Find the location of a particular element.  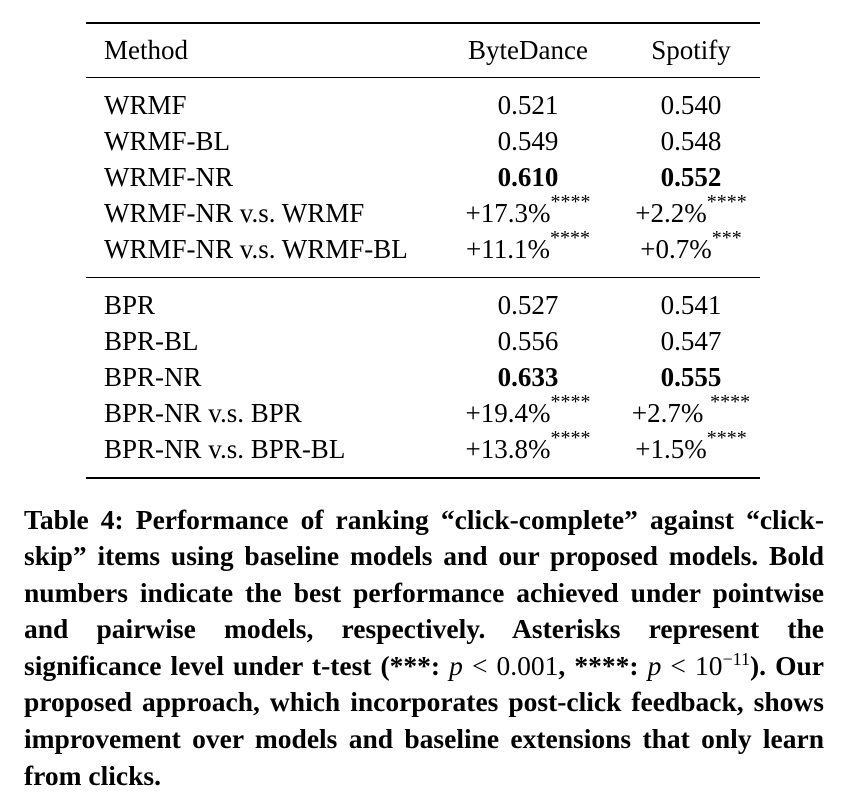

improvement-value: +0.7% is located at coordinates (675, 249).